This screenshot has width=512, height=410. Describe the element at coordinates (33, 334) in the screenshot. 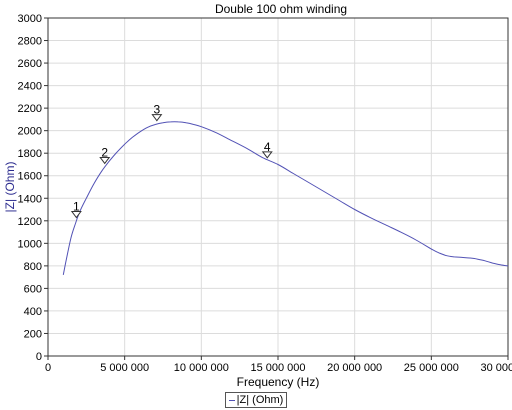

I see `y-tick-label: 200` at that location.